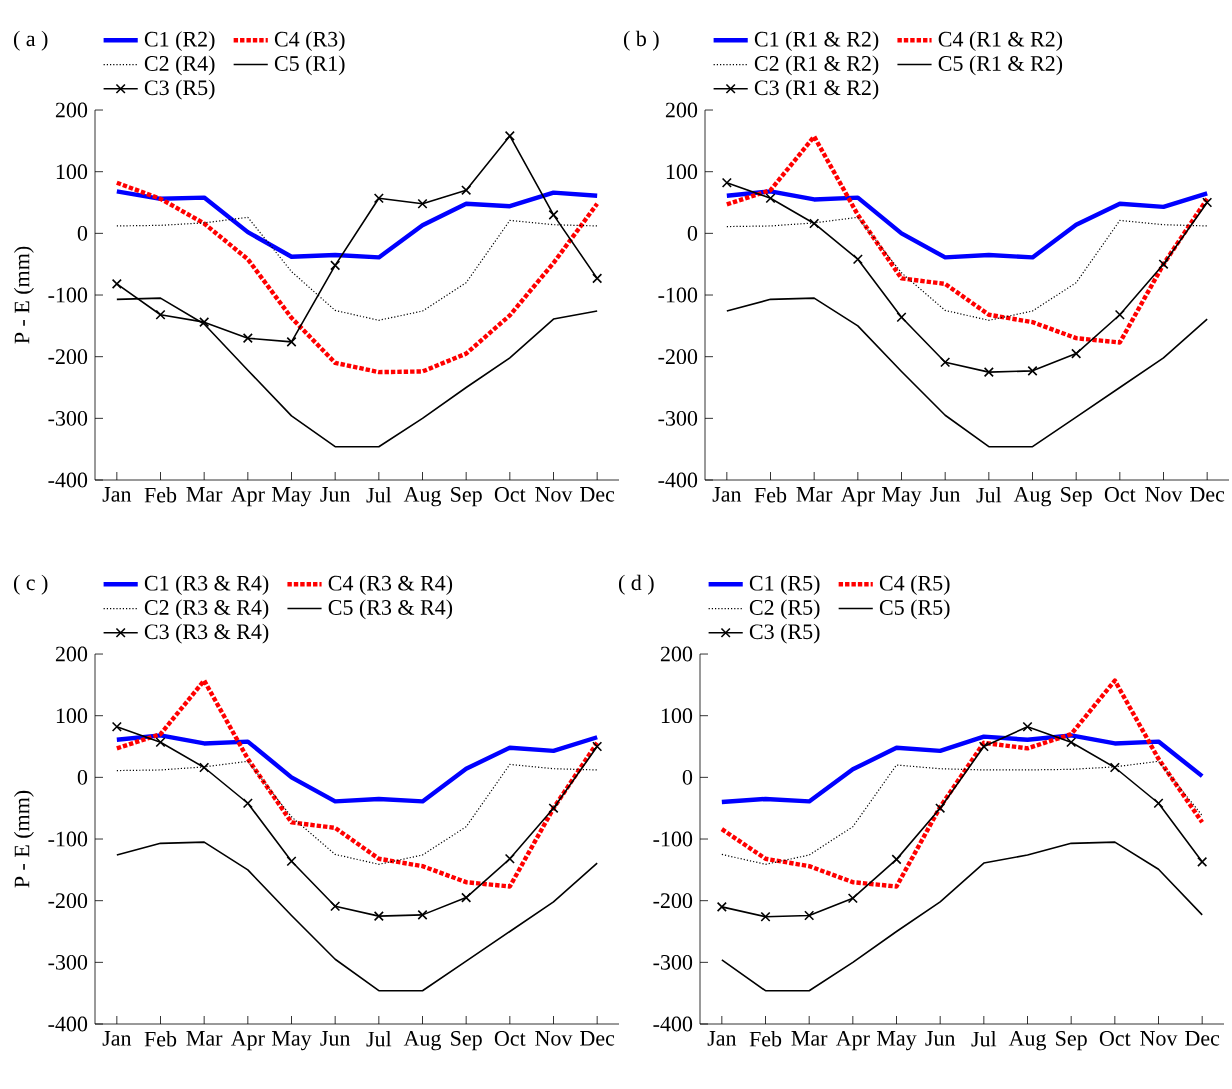 This screenshot has width=1232, height=1089. I want to click on y-axis-title: P - E (mm), so click(23, 839).